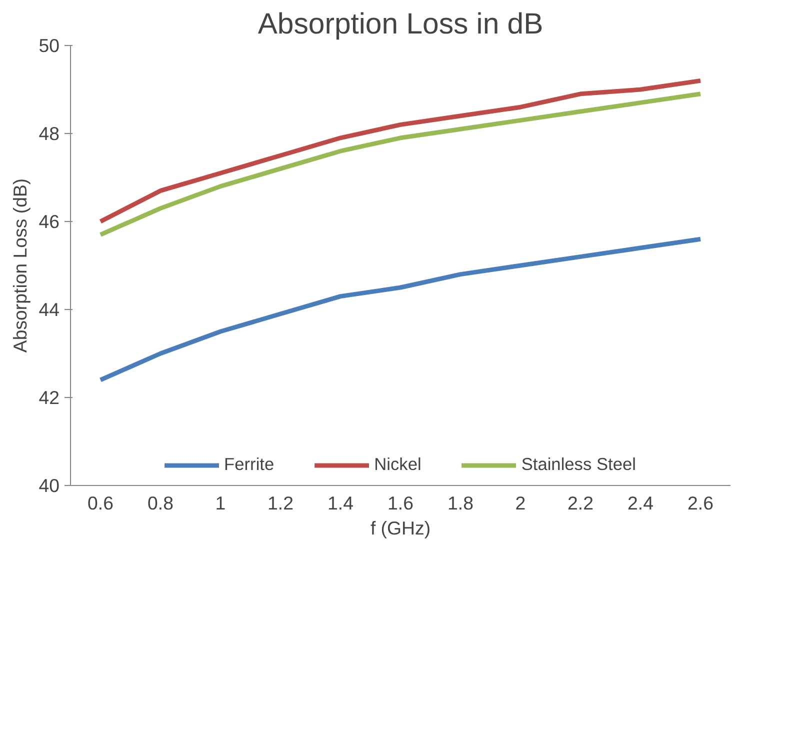 The width and height of the screenshot is (810, 740). I want to click on x-tick-label: 1.6, so click(401, 503).